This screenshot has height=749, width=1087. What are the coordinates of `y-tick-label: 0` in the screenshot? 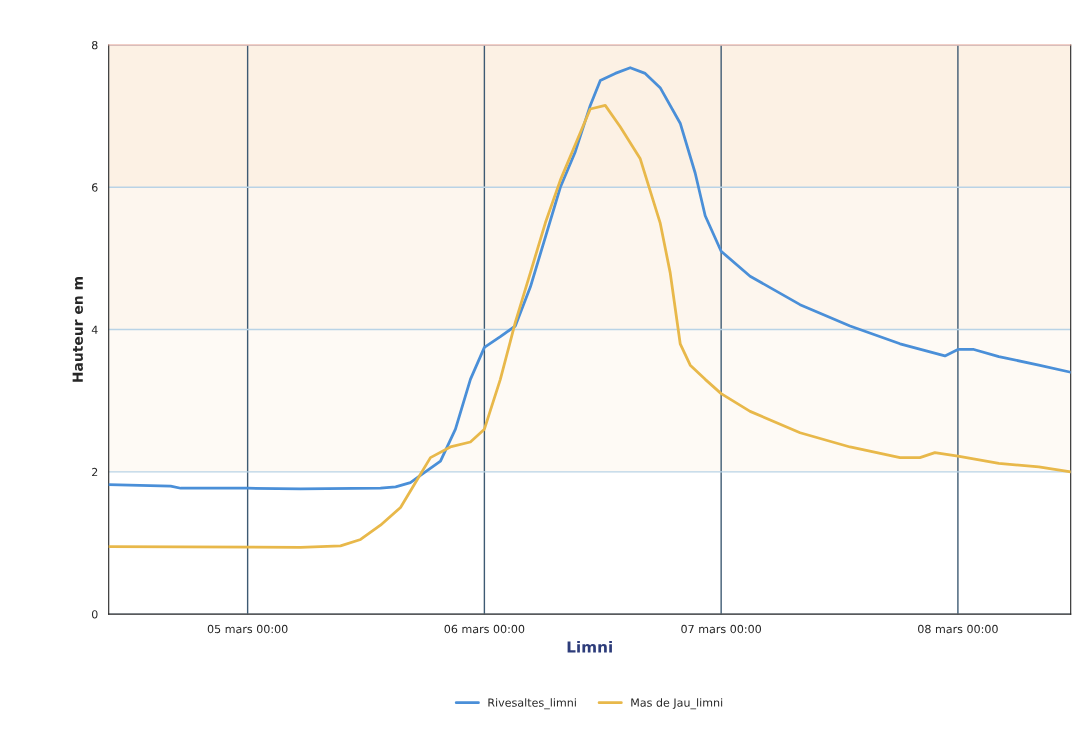 It's located at (94, 614).